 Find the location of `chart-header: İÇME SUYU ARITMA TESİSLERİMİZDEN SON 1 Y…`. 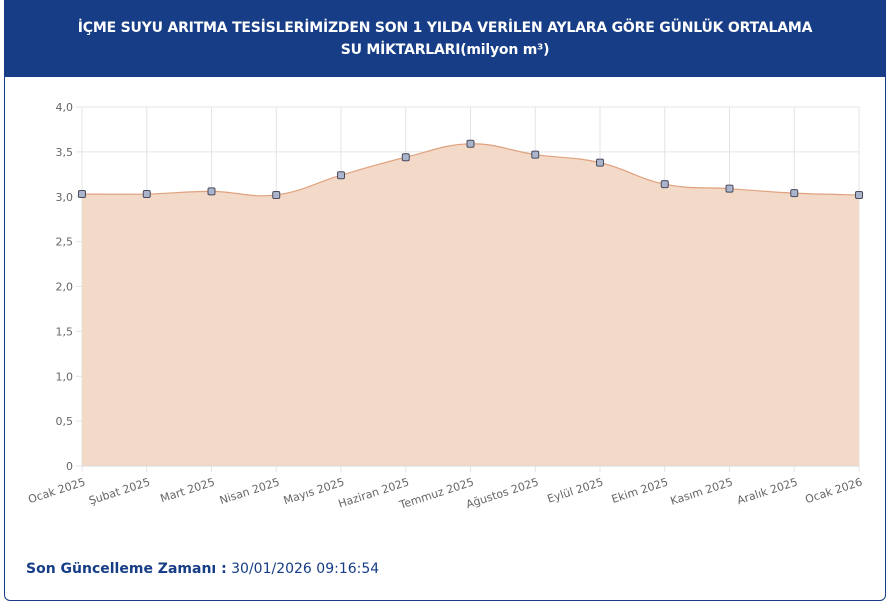

chart-header: İÇME SUYU ARITMA TESİSLERİMİZDEN SON 1 Y… is located at coordinates (445, 39).